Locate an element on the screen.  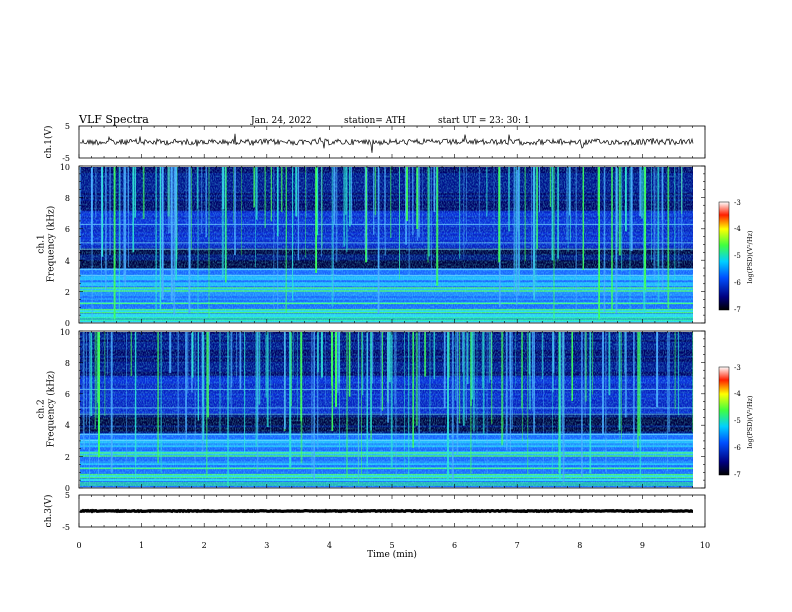
ch1-spec-ytick-10: 10 is located at coordinates (65, 167).